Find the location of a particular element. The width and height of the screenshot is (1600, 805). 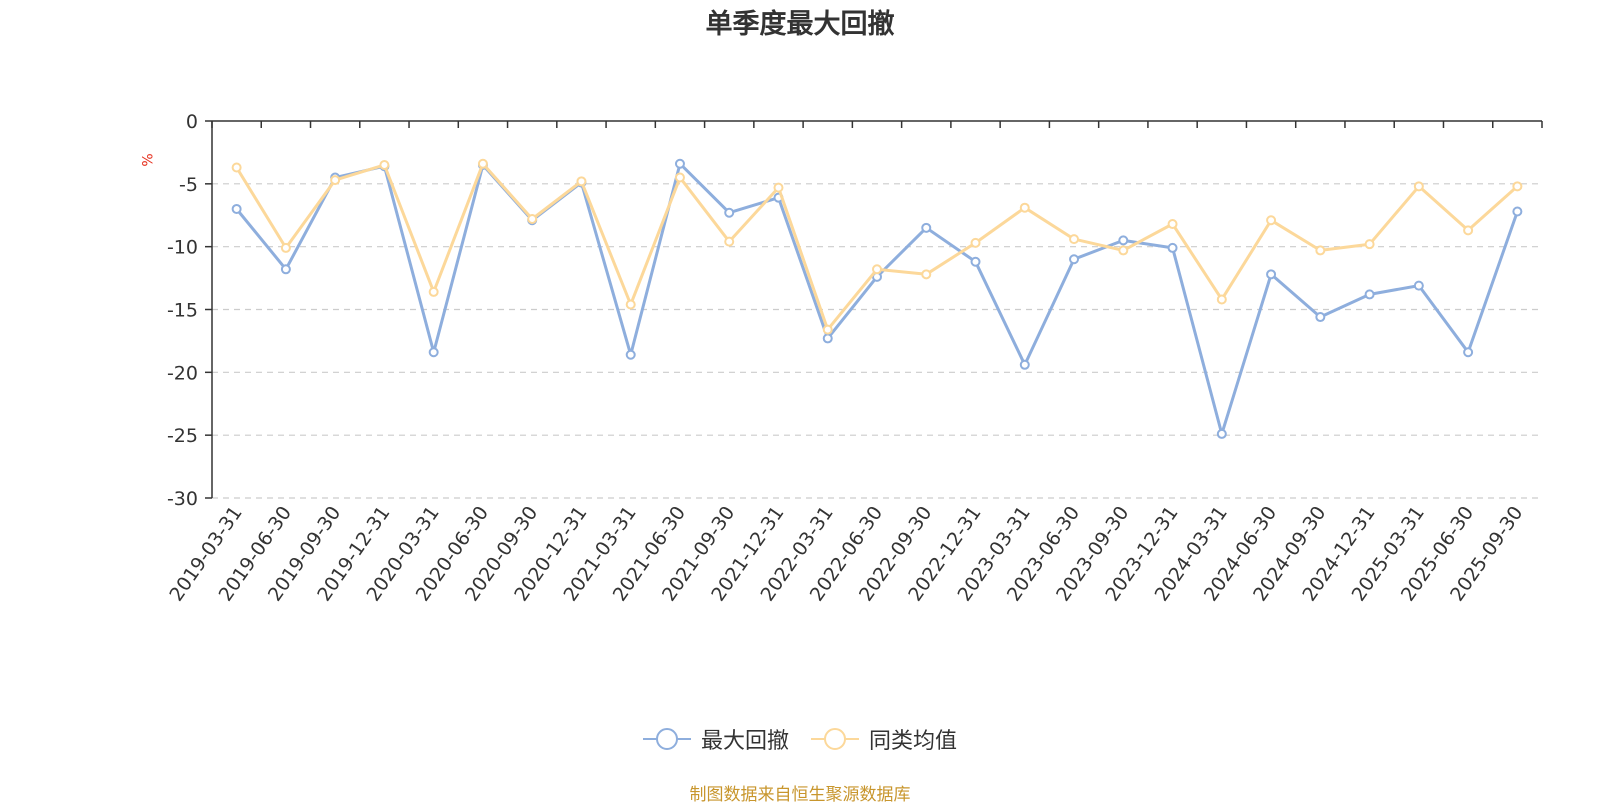

y-tick-label: 0 is located at coordinates (192, 122).